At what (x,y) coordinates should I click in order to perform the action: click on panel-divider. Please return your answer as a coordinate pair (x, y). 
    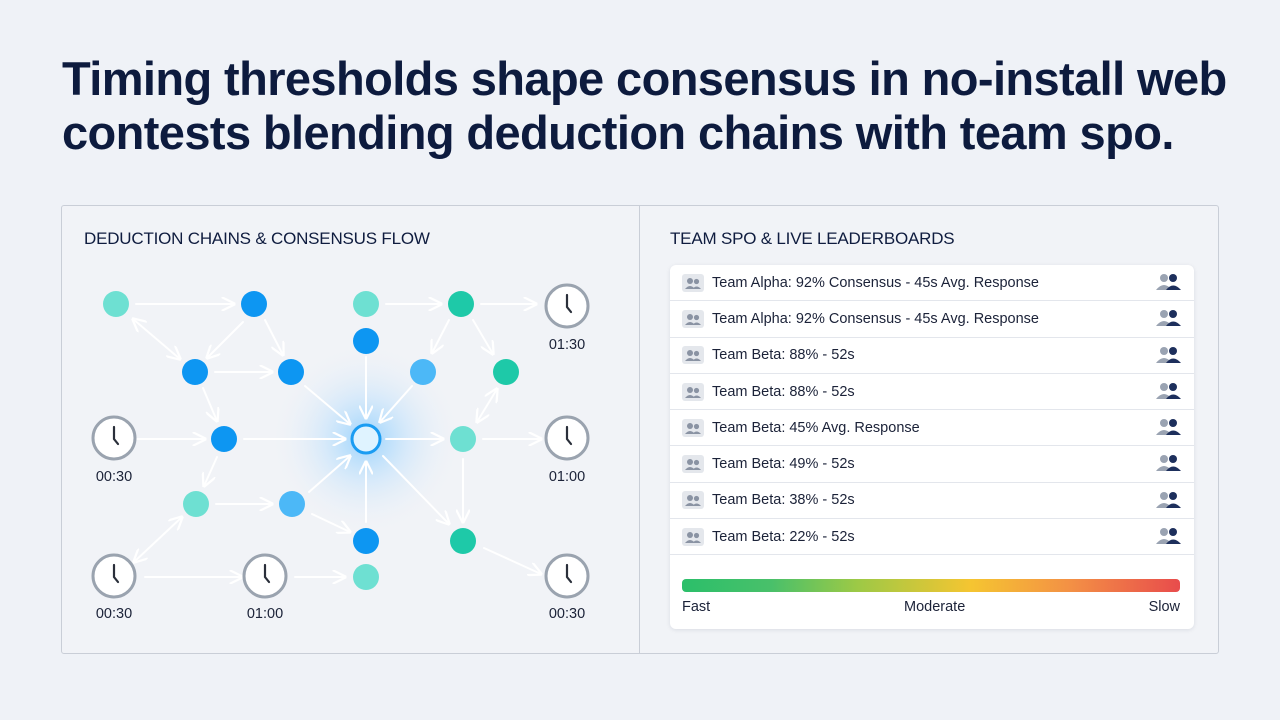
    Looking at the image, I should click on (639, 429).